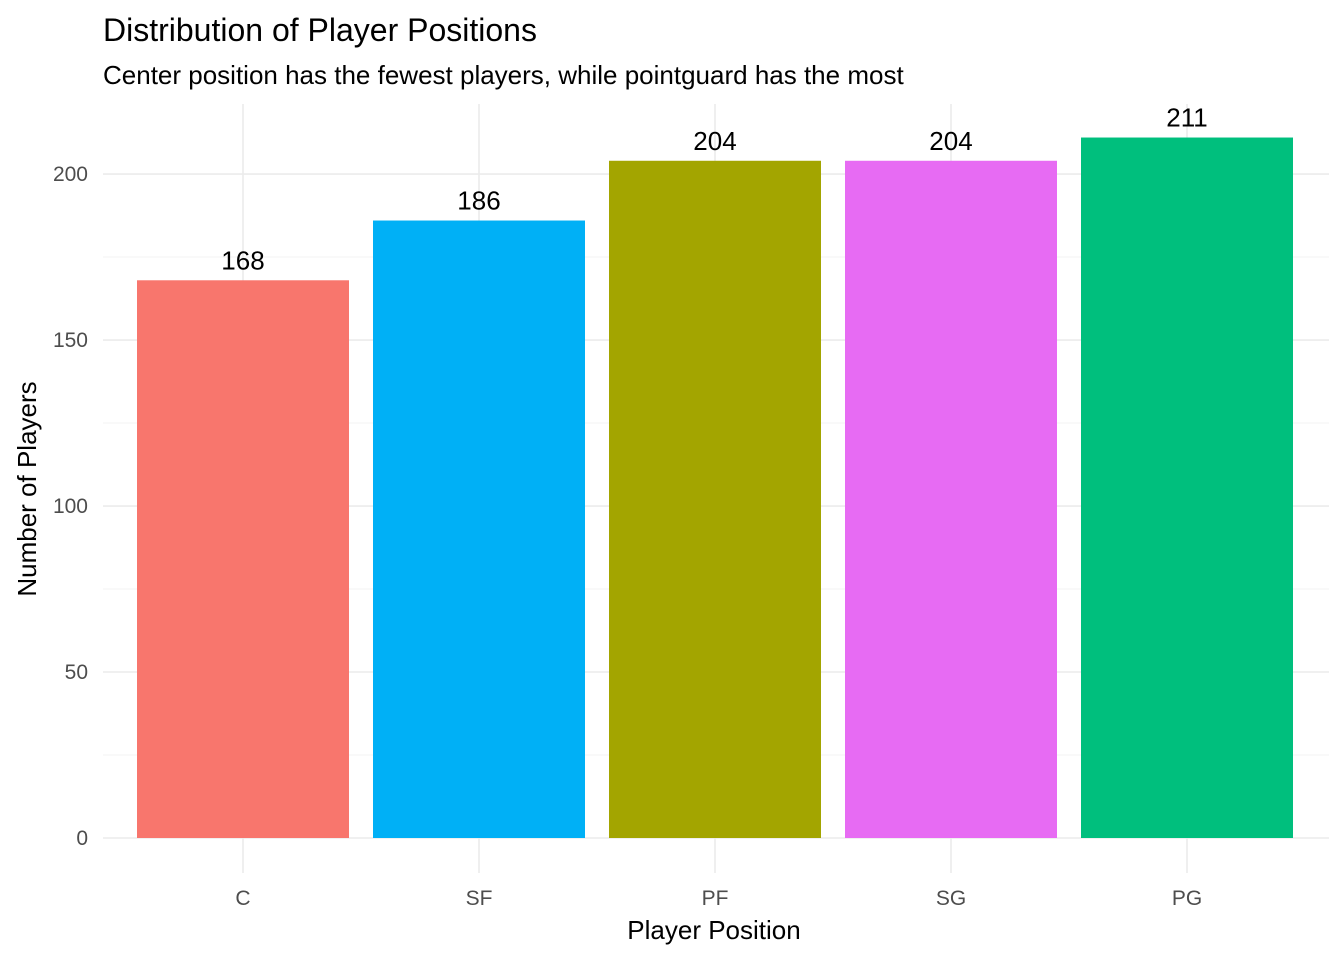  I want to click on bar-pg, so click(1187, 488).